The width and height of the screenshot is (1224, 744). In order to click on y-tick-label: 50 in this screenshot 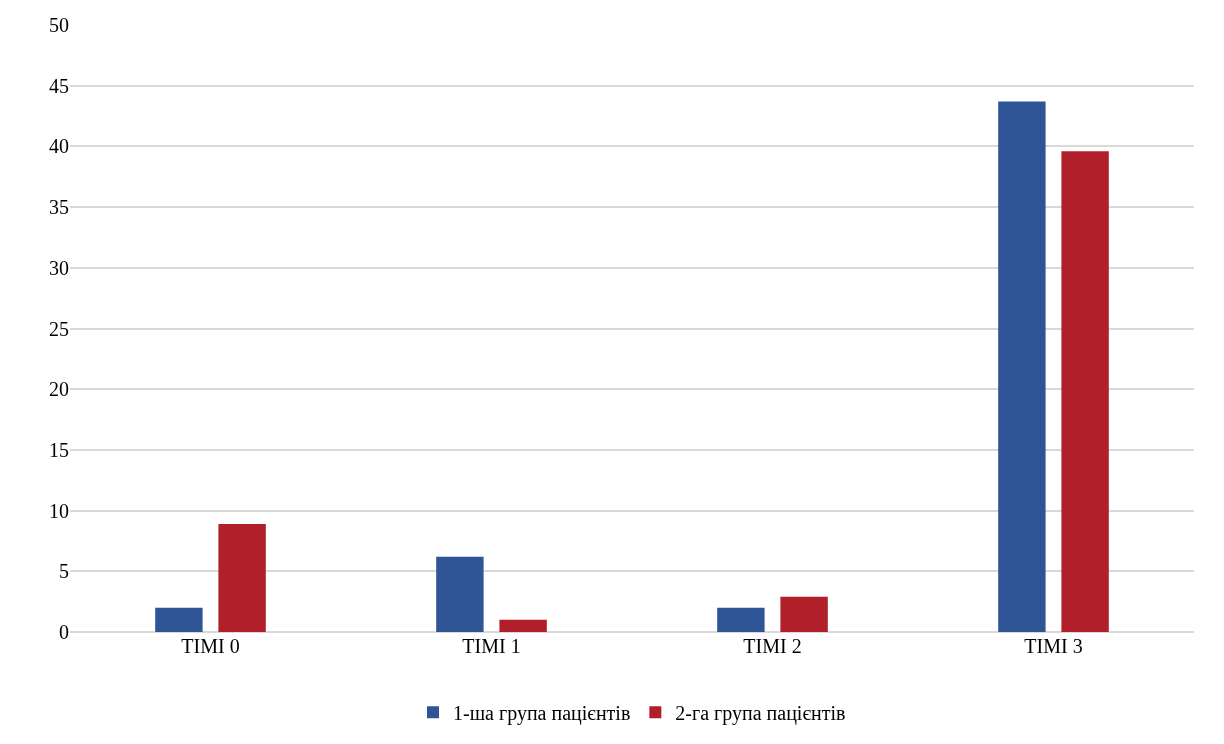, I will do `click(59, 25)`.